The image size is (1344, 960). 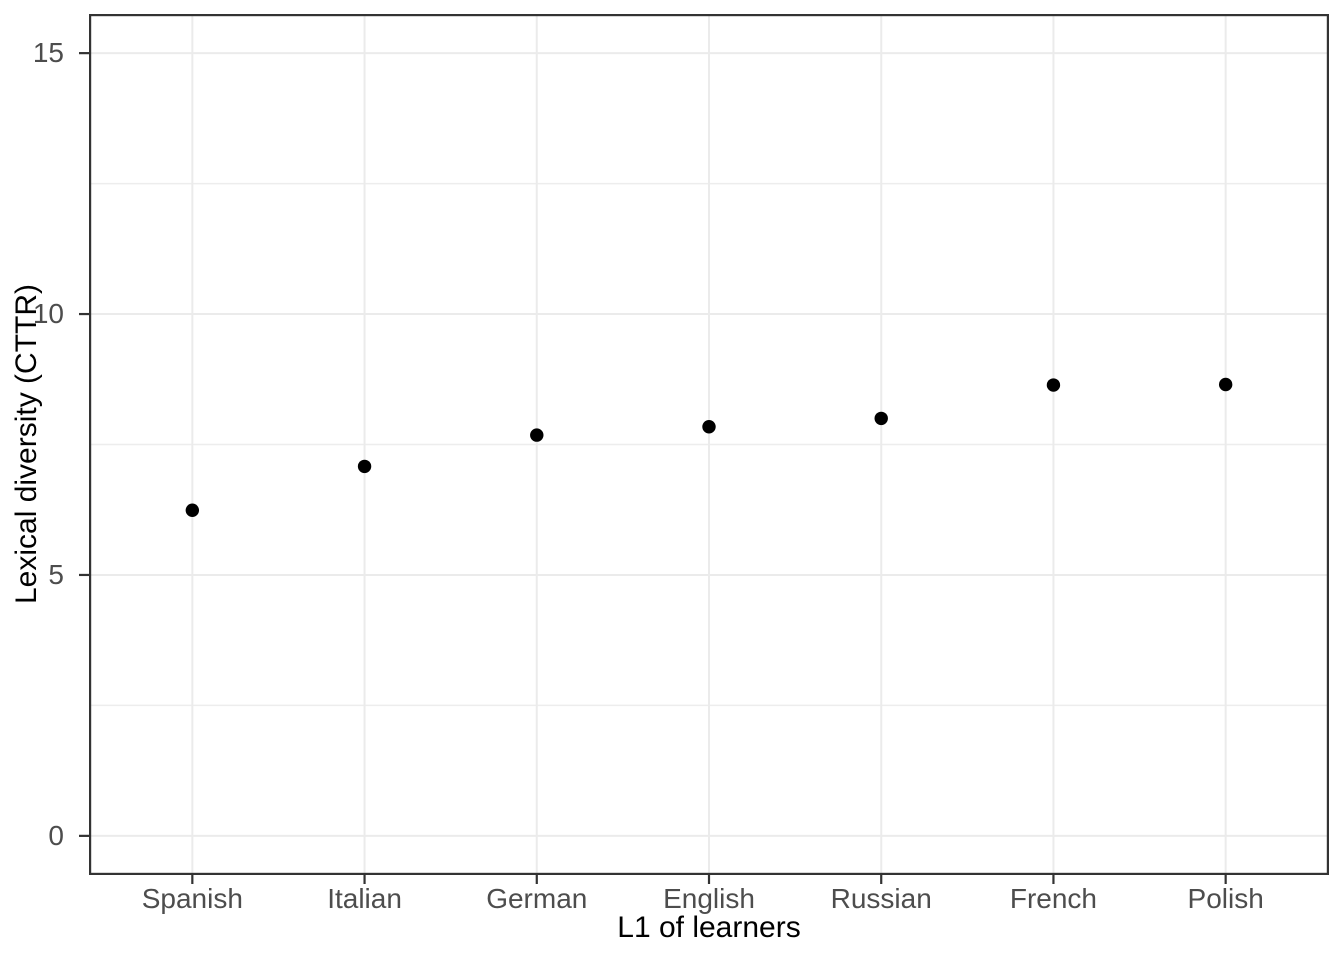 I want to click on data-point-spanish, so click(x=192, y=510).